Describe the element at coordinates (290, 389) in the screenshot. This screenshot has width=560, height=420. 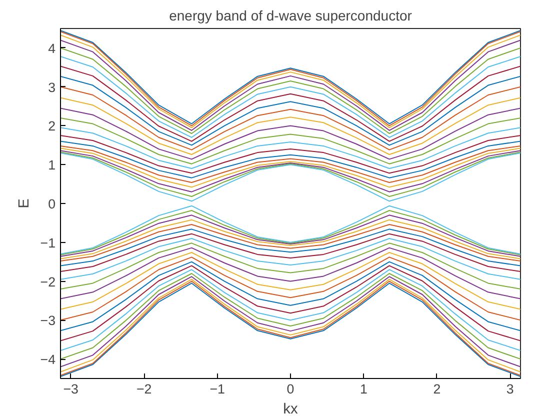
I see `x-tick-label: 0` at that location.